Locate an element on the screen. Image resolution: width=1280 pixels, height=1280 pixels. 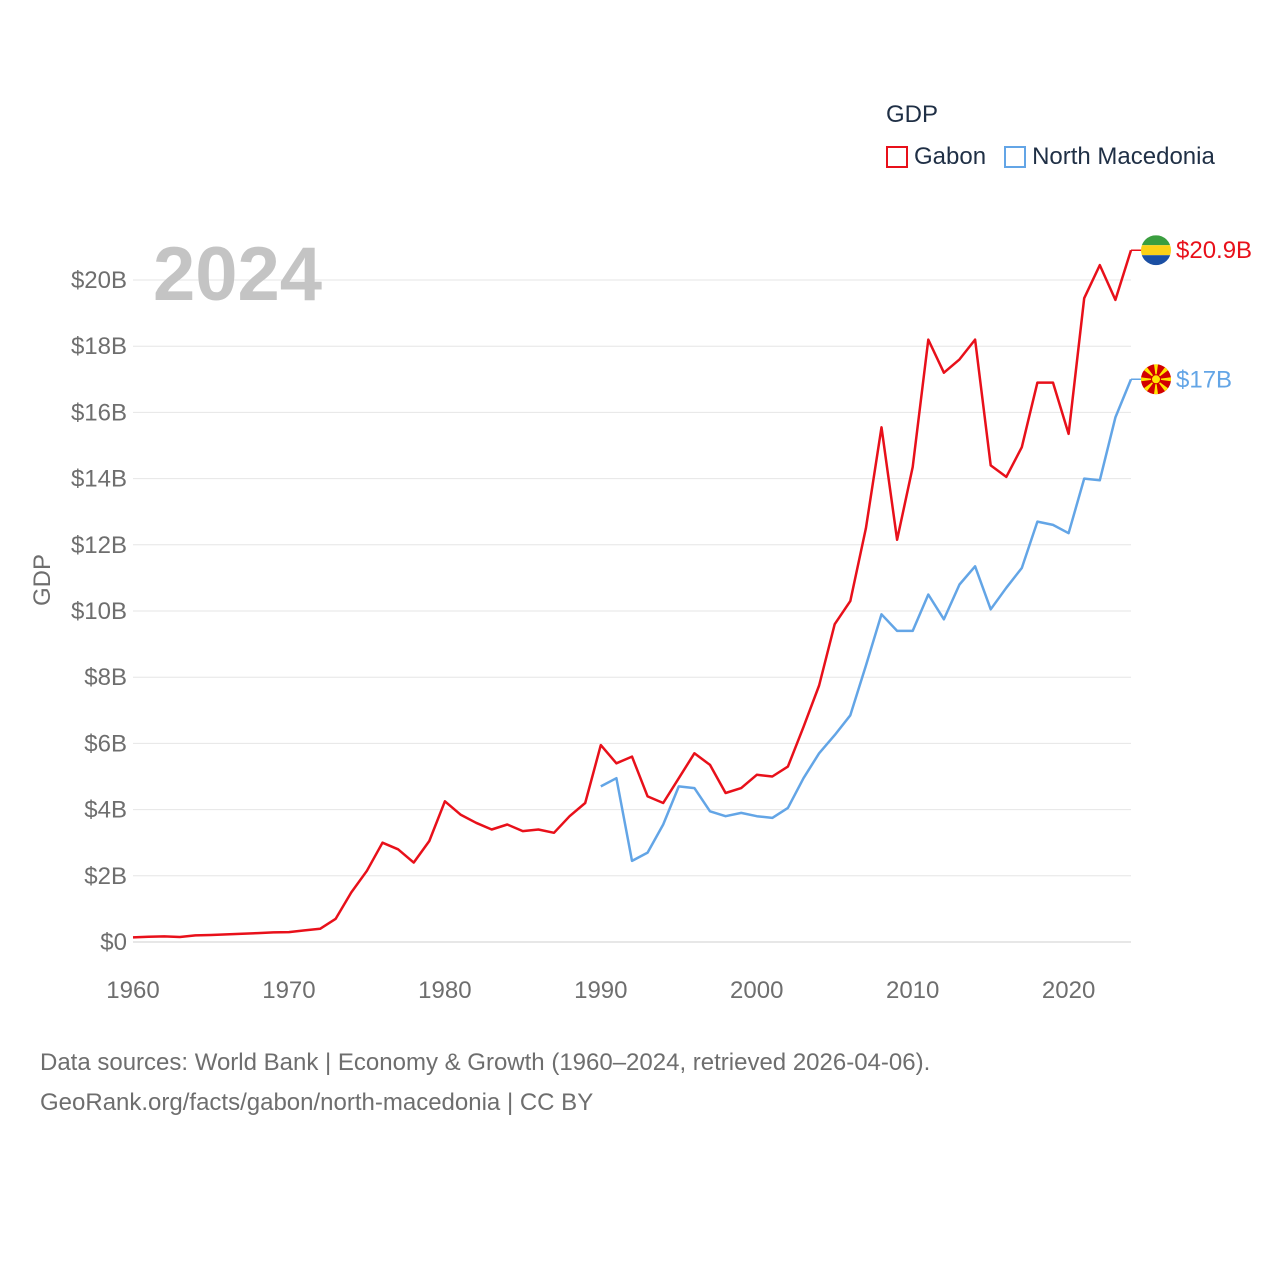
y-tick-label: $12B is located at coordinates (99, 545).